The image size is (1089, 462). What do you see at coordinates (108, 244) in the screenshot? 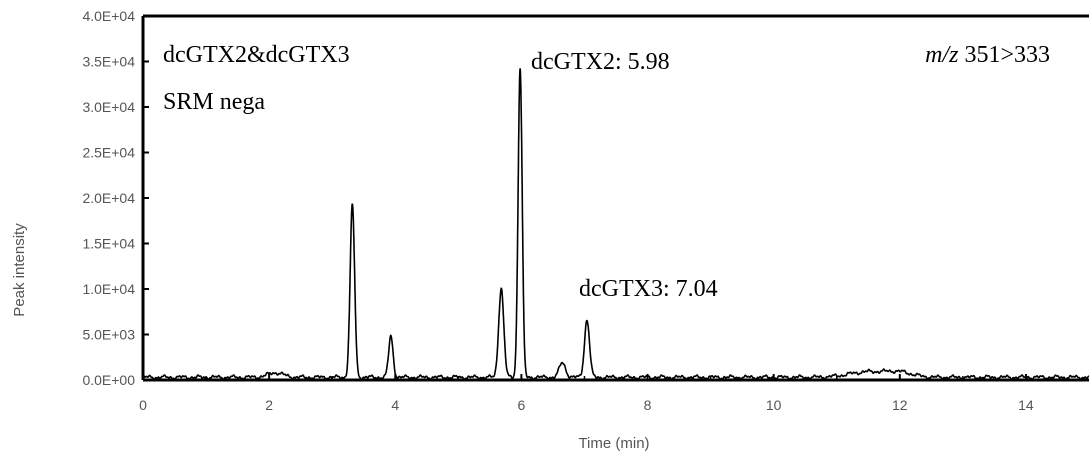
I see `y-tick-label: 1.5E+04` at bounding box center [108, 244].